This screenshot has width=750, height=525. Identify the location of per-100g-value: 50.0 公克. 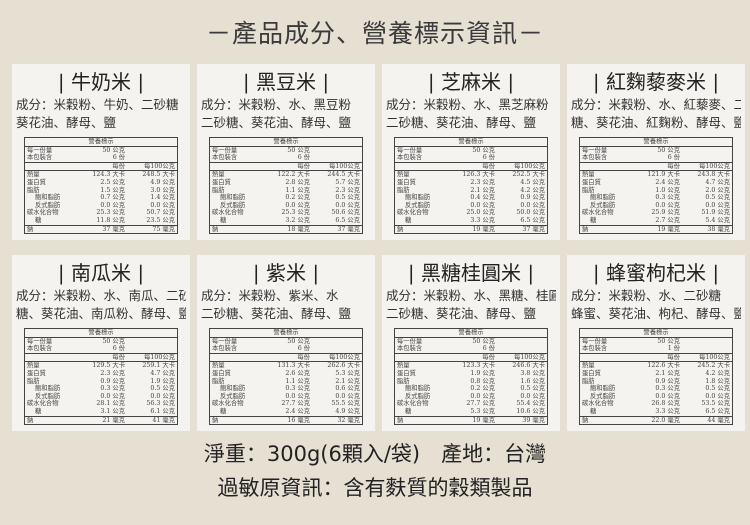
(530, 213).